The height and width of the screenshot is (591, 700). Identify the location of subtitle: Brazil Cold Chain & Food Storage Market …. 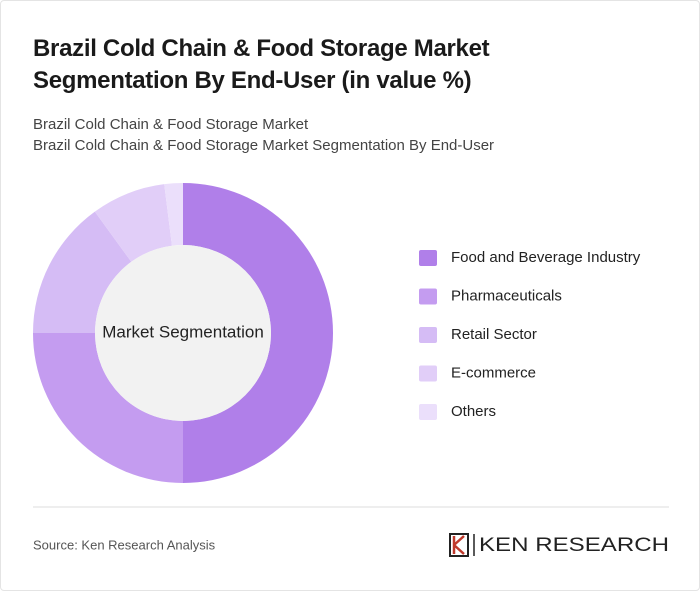
(263, 135).